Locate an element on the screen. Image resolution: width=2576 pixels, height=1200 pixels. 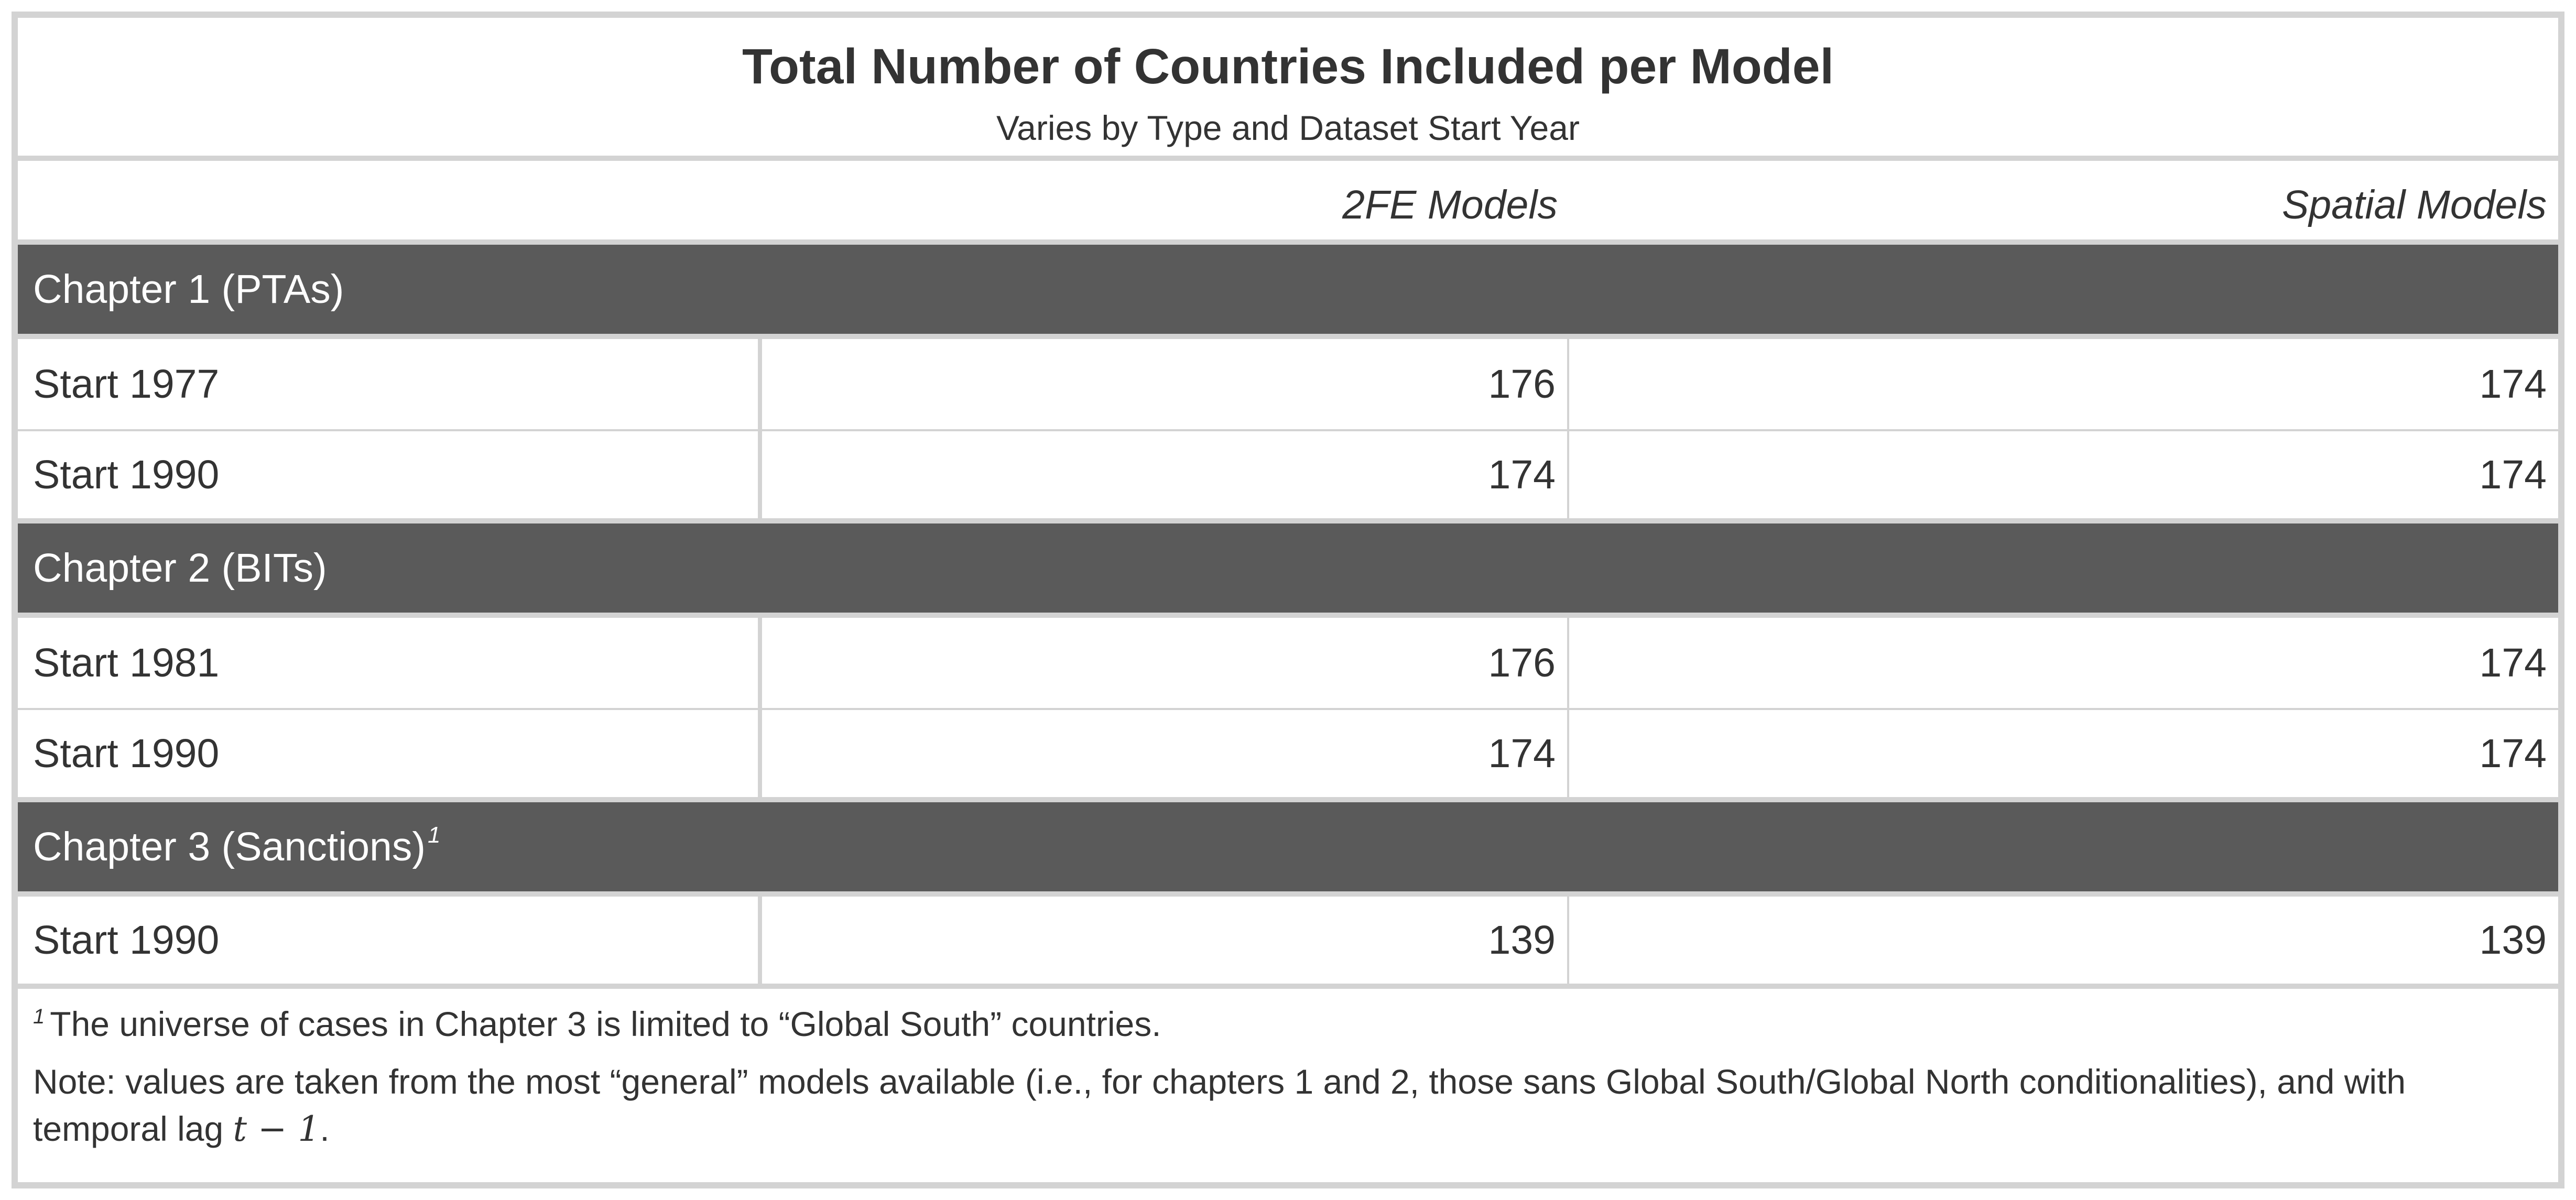
row-label: Start 1977 is located at coordinates (390, 384).